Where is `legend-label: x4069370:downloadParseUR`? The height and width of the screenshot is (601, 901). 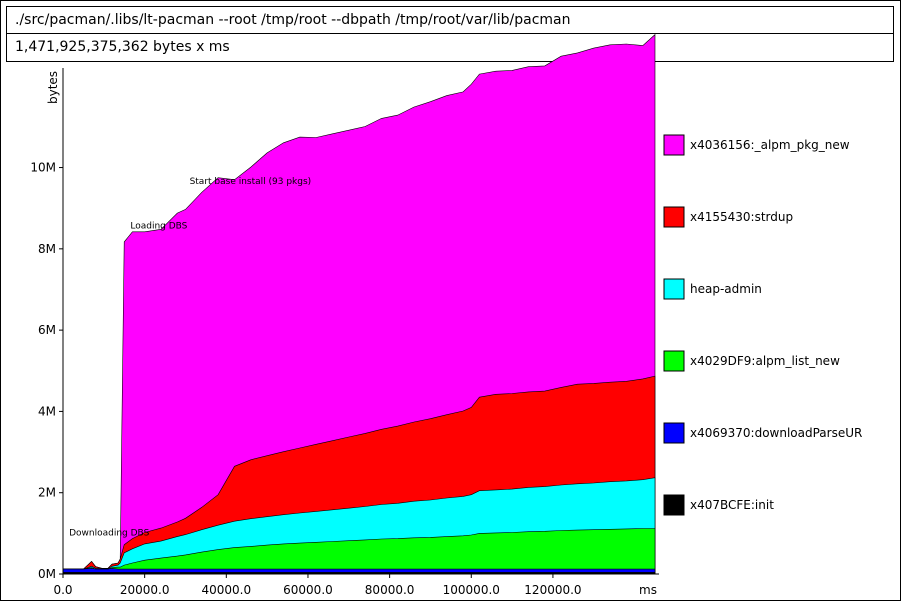
legend-label: x4069370:downloadParseUR is located at coordinates (776, 433).